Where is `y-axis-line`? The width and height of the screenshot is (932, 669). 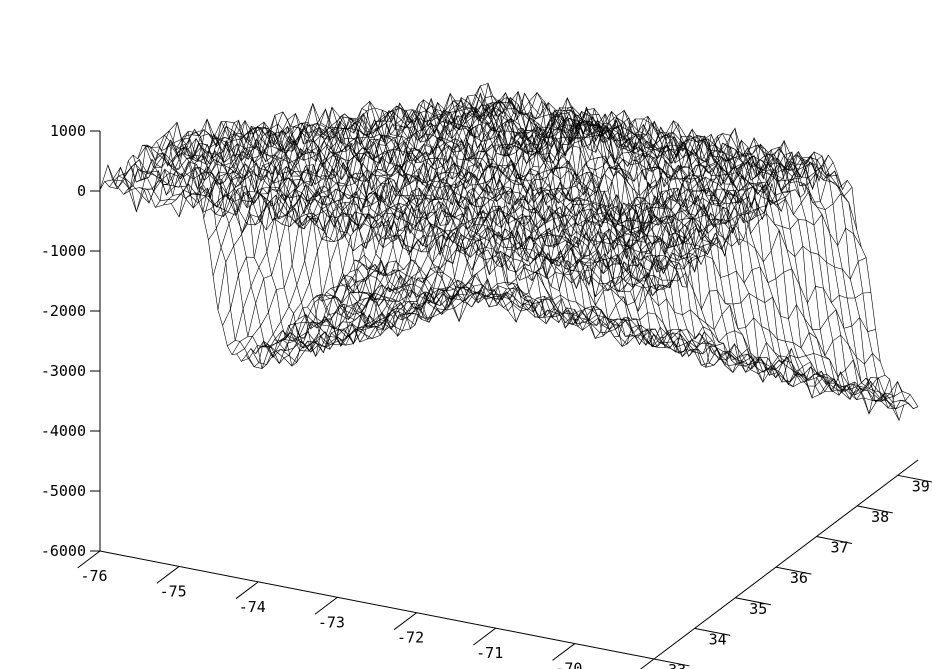 y-axis-line is located at coordinates (786, 559).